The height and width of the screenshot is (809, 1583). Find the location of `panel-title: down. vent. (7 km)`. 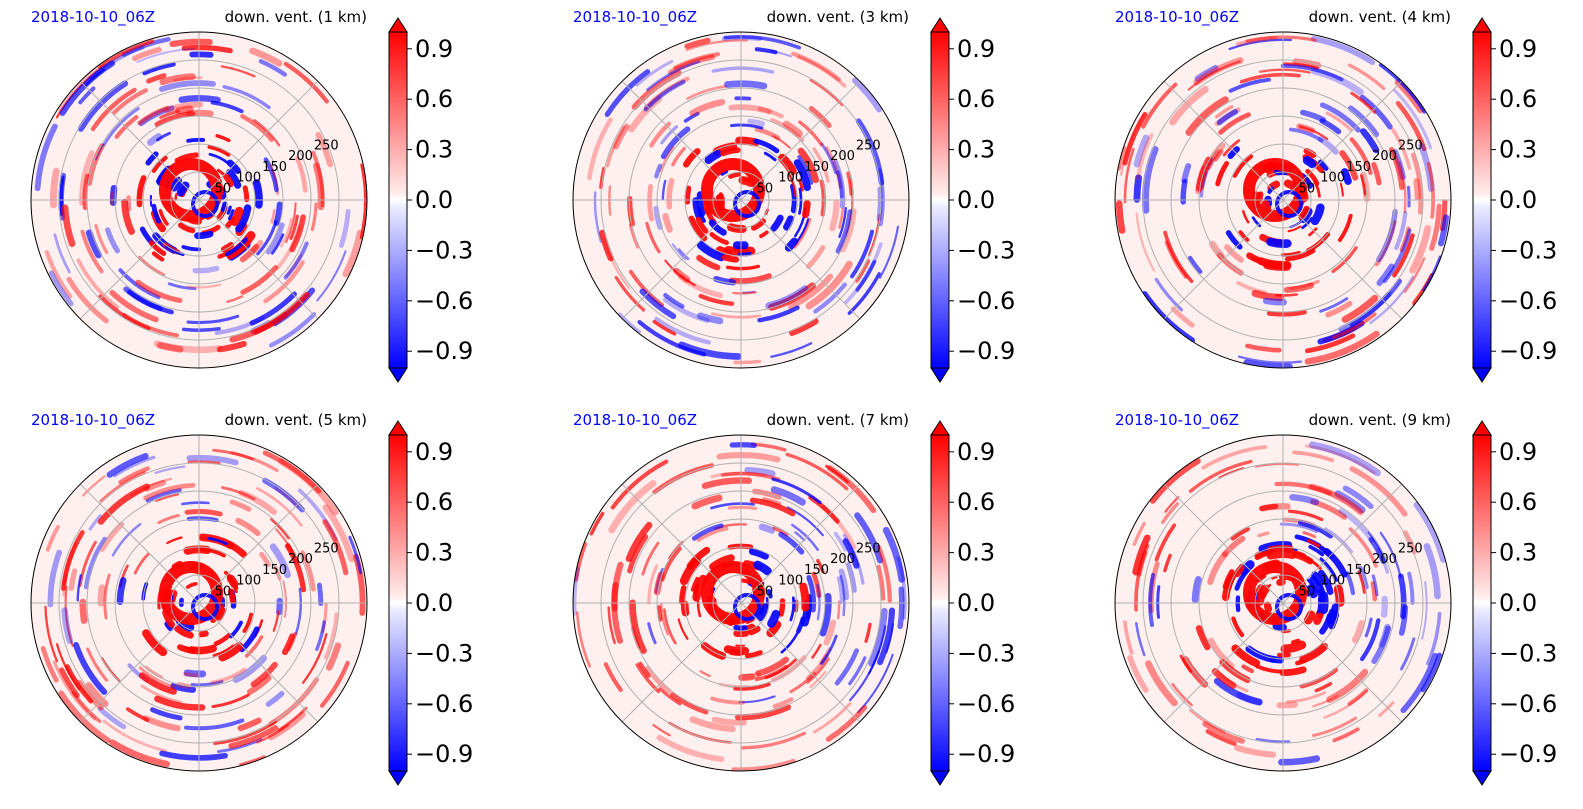

panel-title: down. vent. (7 km) is located at coordinates (838, 420).